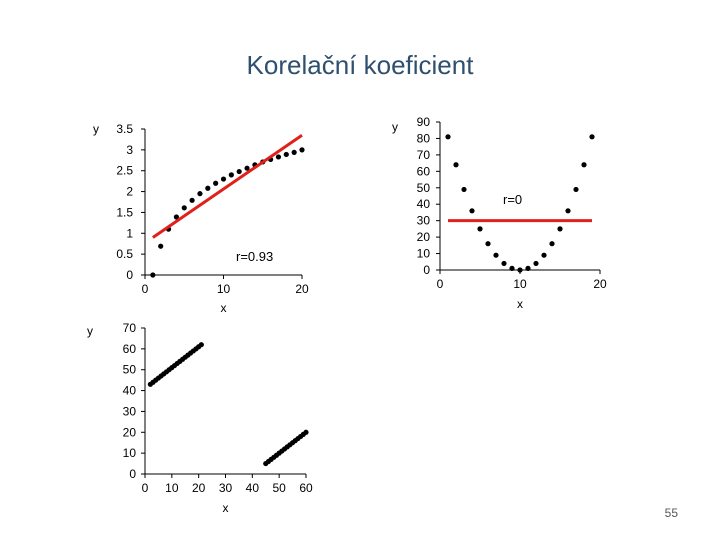 The width and height of the screenshot is (720, 540). What do you see at coordinates (226, 488) in the screenshot?
I see `x-tick-label: 30` at bounding box center [226, 488].